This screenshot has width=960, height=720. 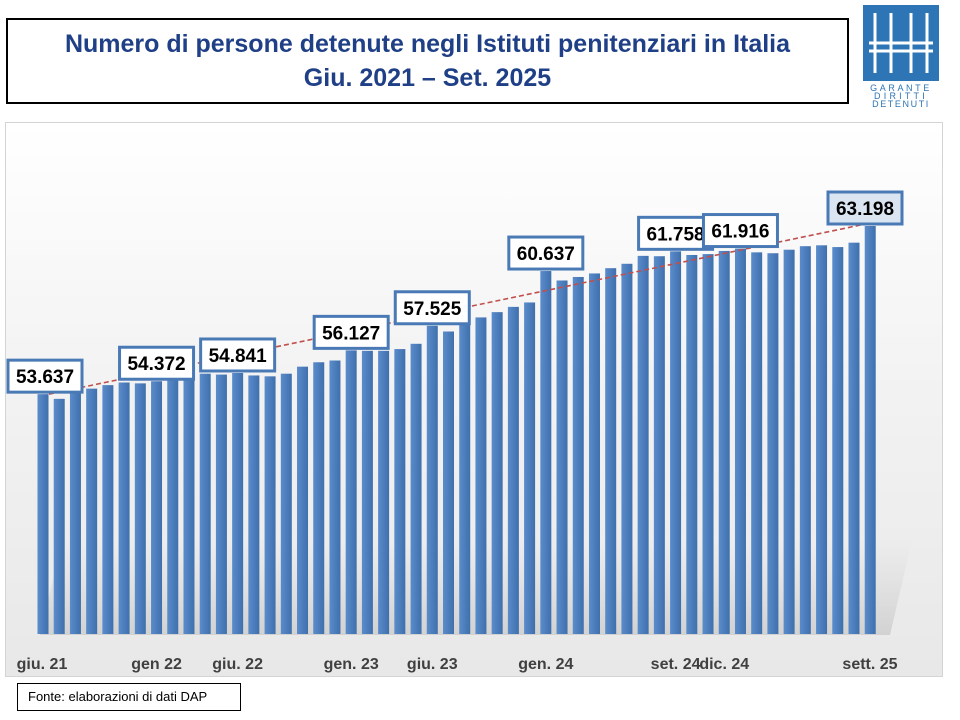 I want to click on data-label: 61.916, so click(x=740, y=231).